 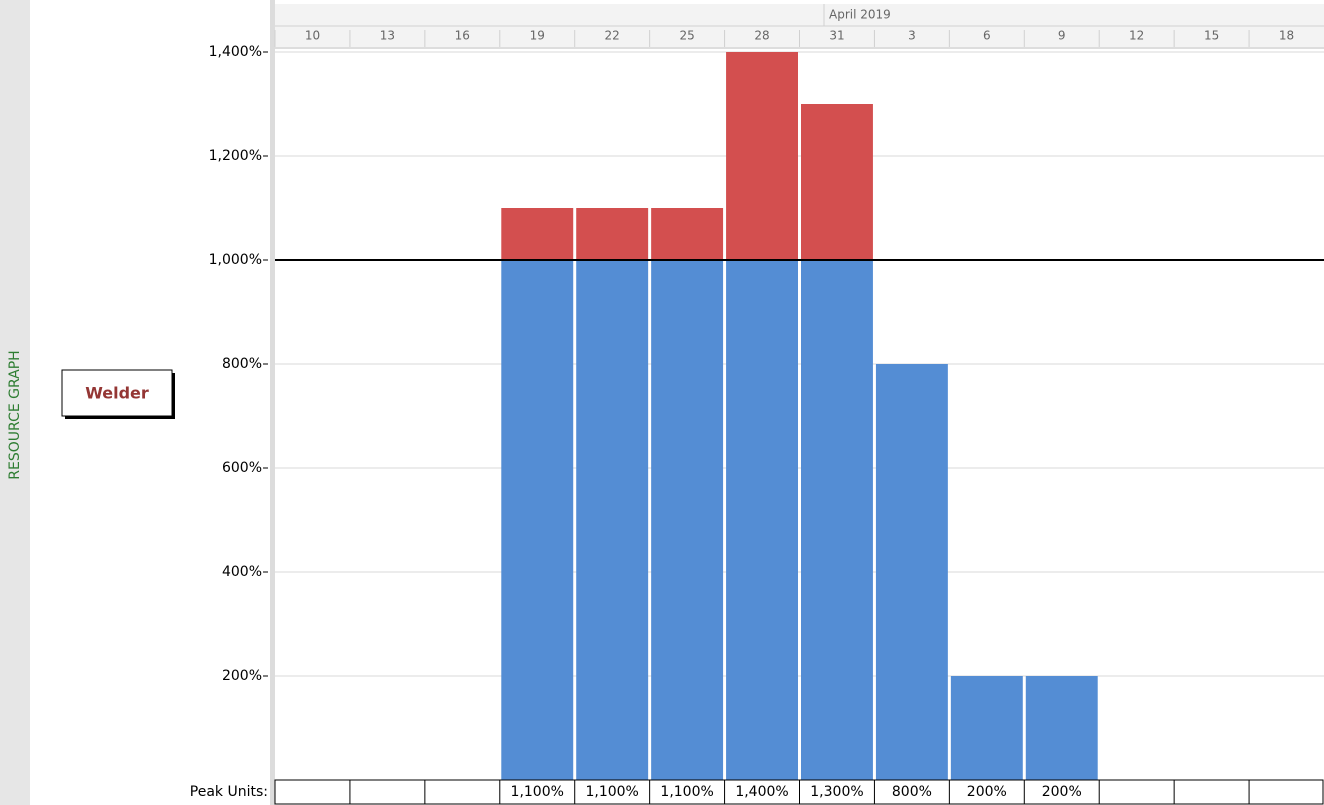 I want to click on y-tick-label: 200%, so click(x=242, y=676).